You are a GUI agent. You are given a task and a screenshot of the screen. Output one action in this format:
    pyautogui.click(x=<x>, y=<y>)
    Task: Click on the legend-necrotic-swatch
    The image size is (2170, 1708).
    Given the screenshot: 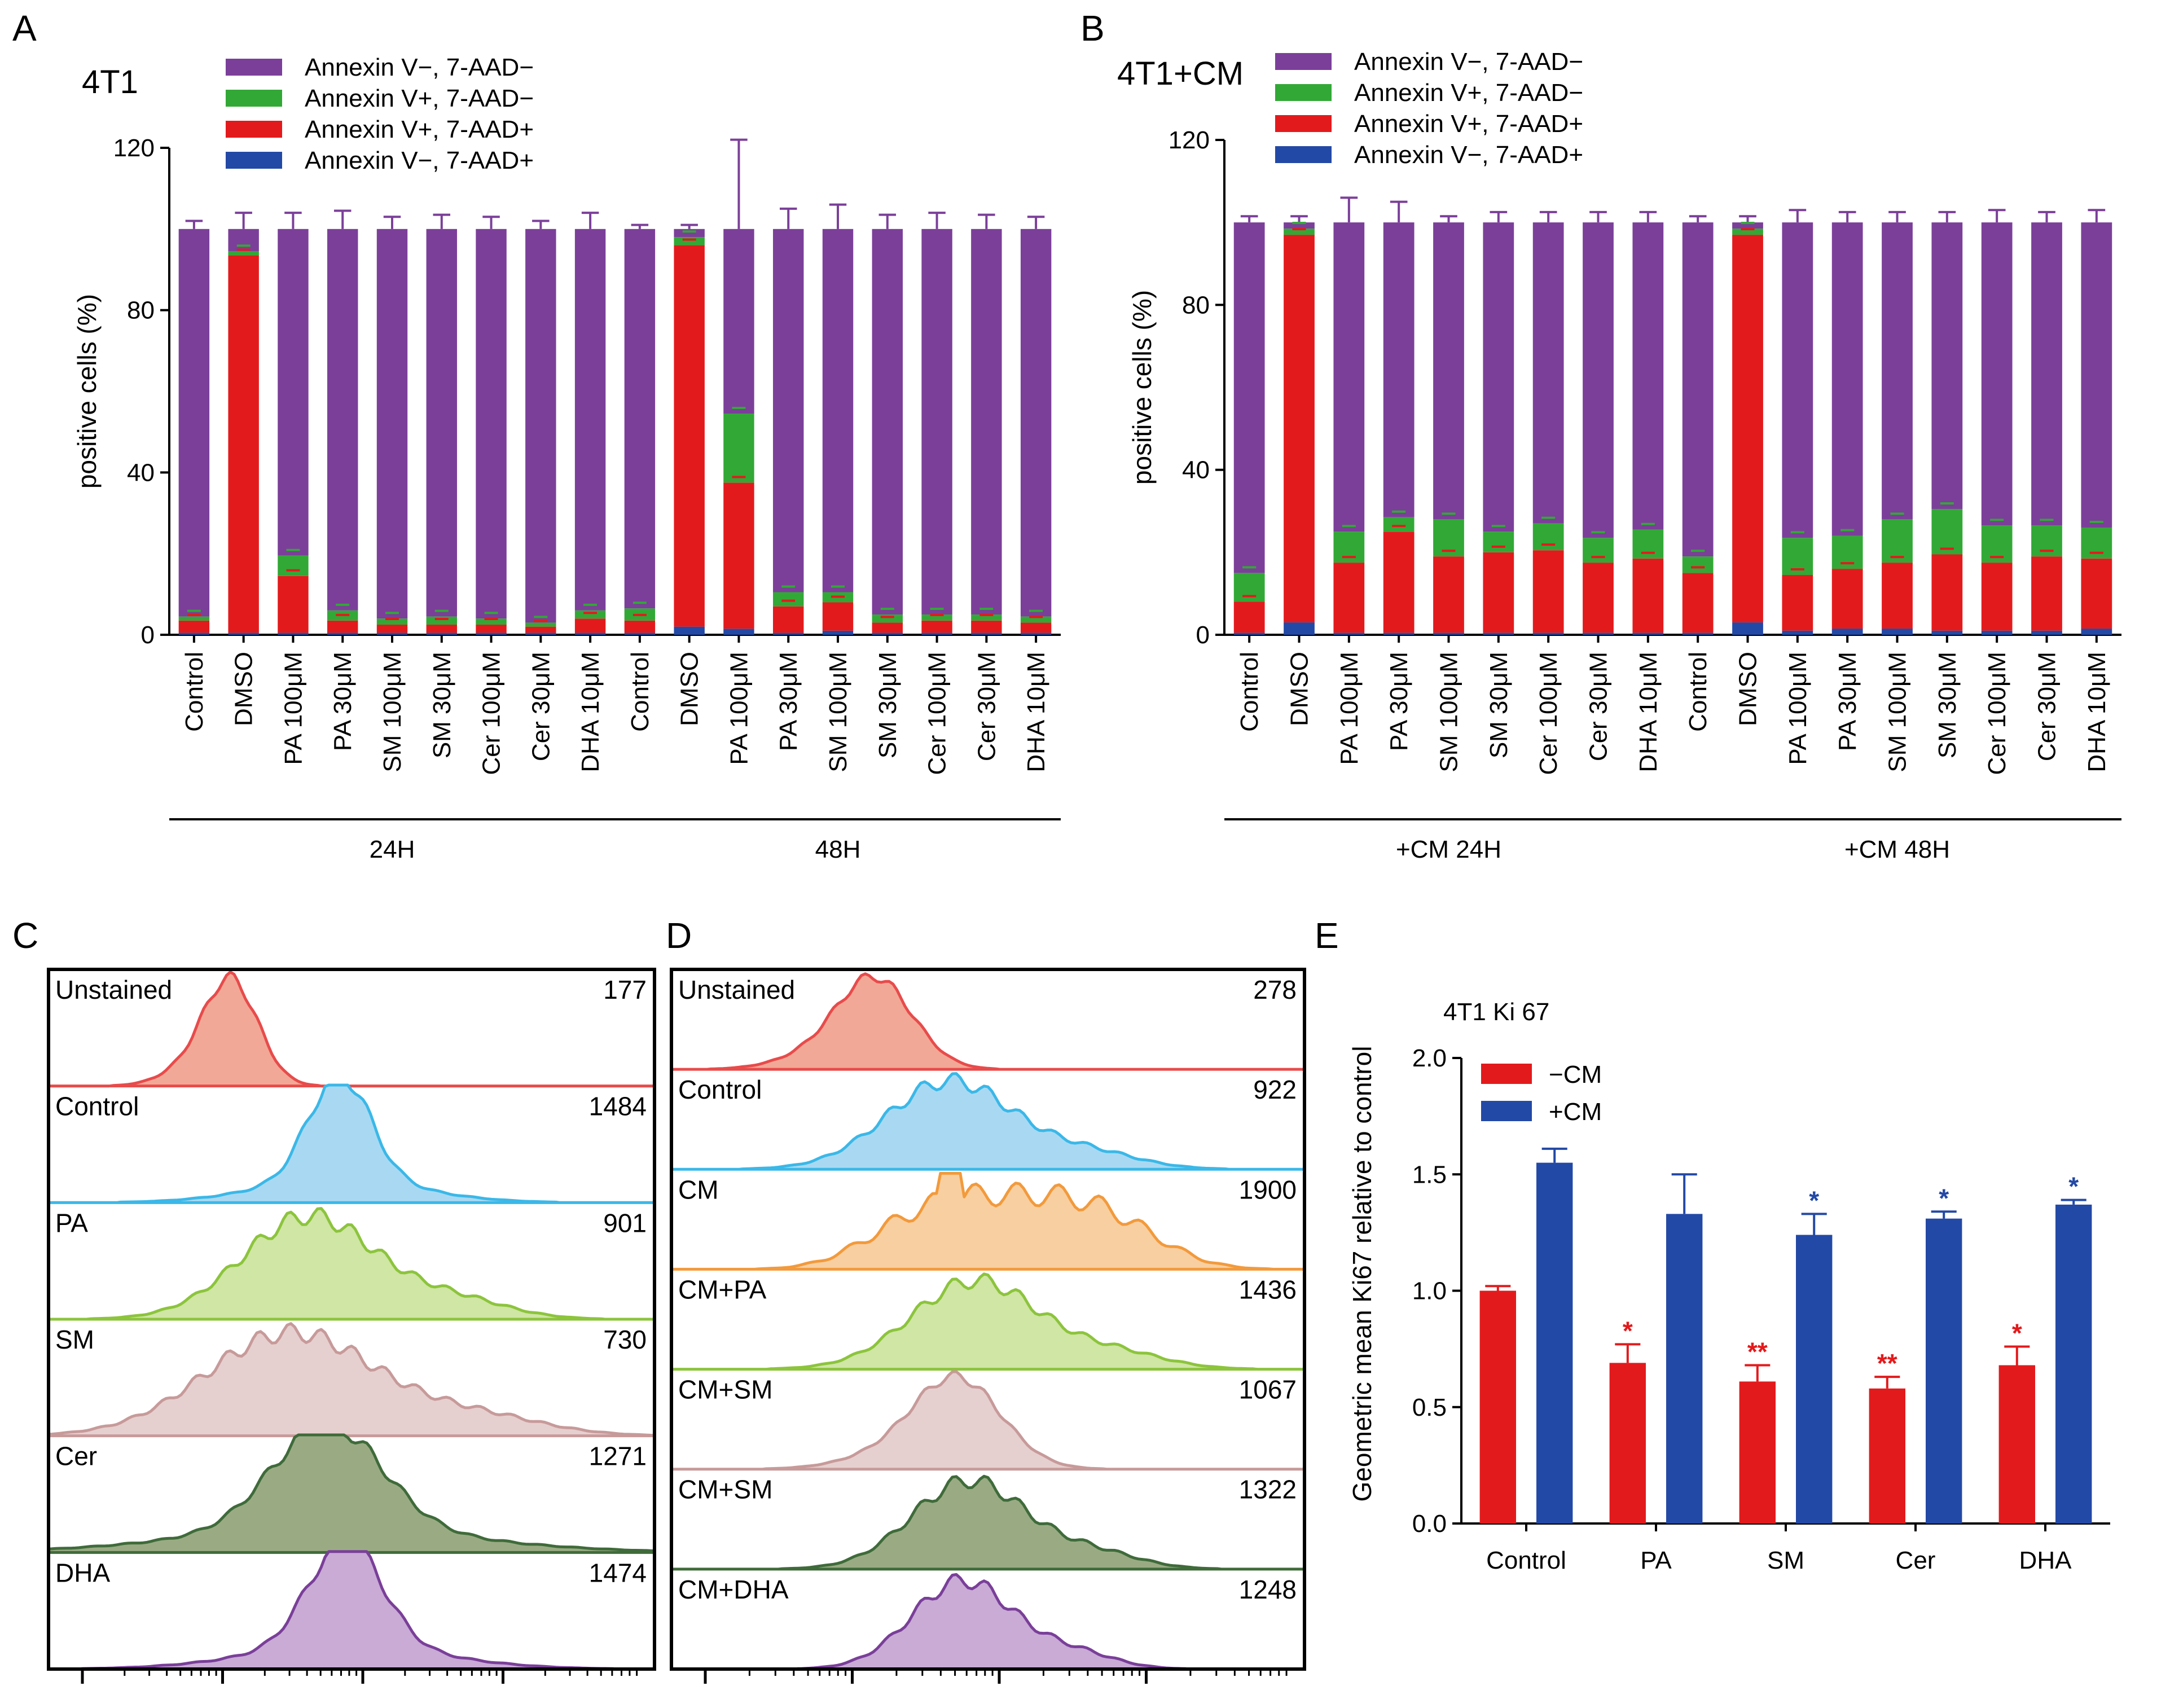 What is the action you would take?
    pyautogui.click(x=1303, y=154)
    